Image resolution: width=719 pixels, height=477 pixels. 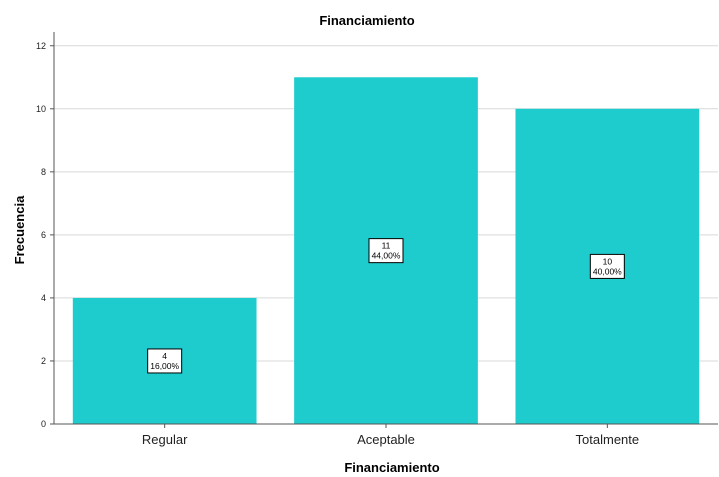 I want to click on y-tick-label: 2, so click(x=43, y=361).